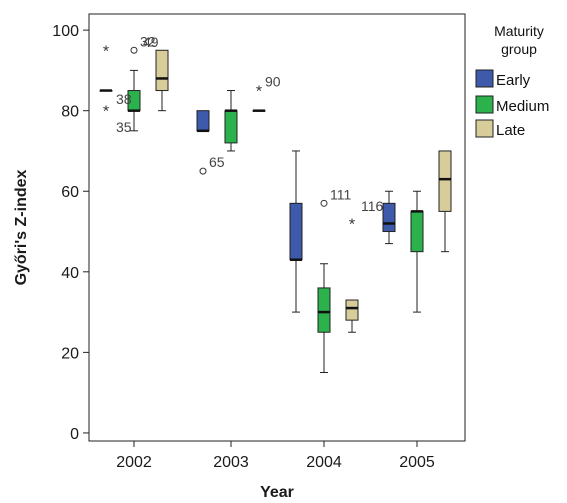 This screenshot has width=567, height=503. Describe the element at coordinates (372, 206) in the screenshot. I see `case-label: 116` at that location.